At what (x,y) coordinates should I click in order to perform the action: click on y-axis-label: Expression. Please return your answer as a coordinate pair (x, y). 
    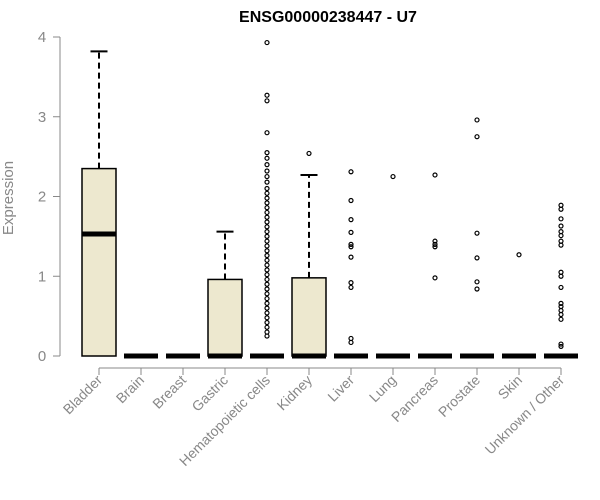
    Looking at the image, I should click on (8, 198).